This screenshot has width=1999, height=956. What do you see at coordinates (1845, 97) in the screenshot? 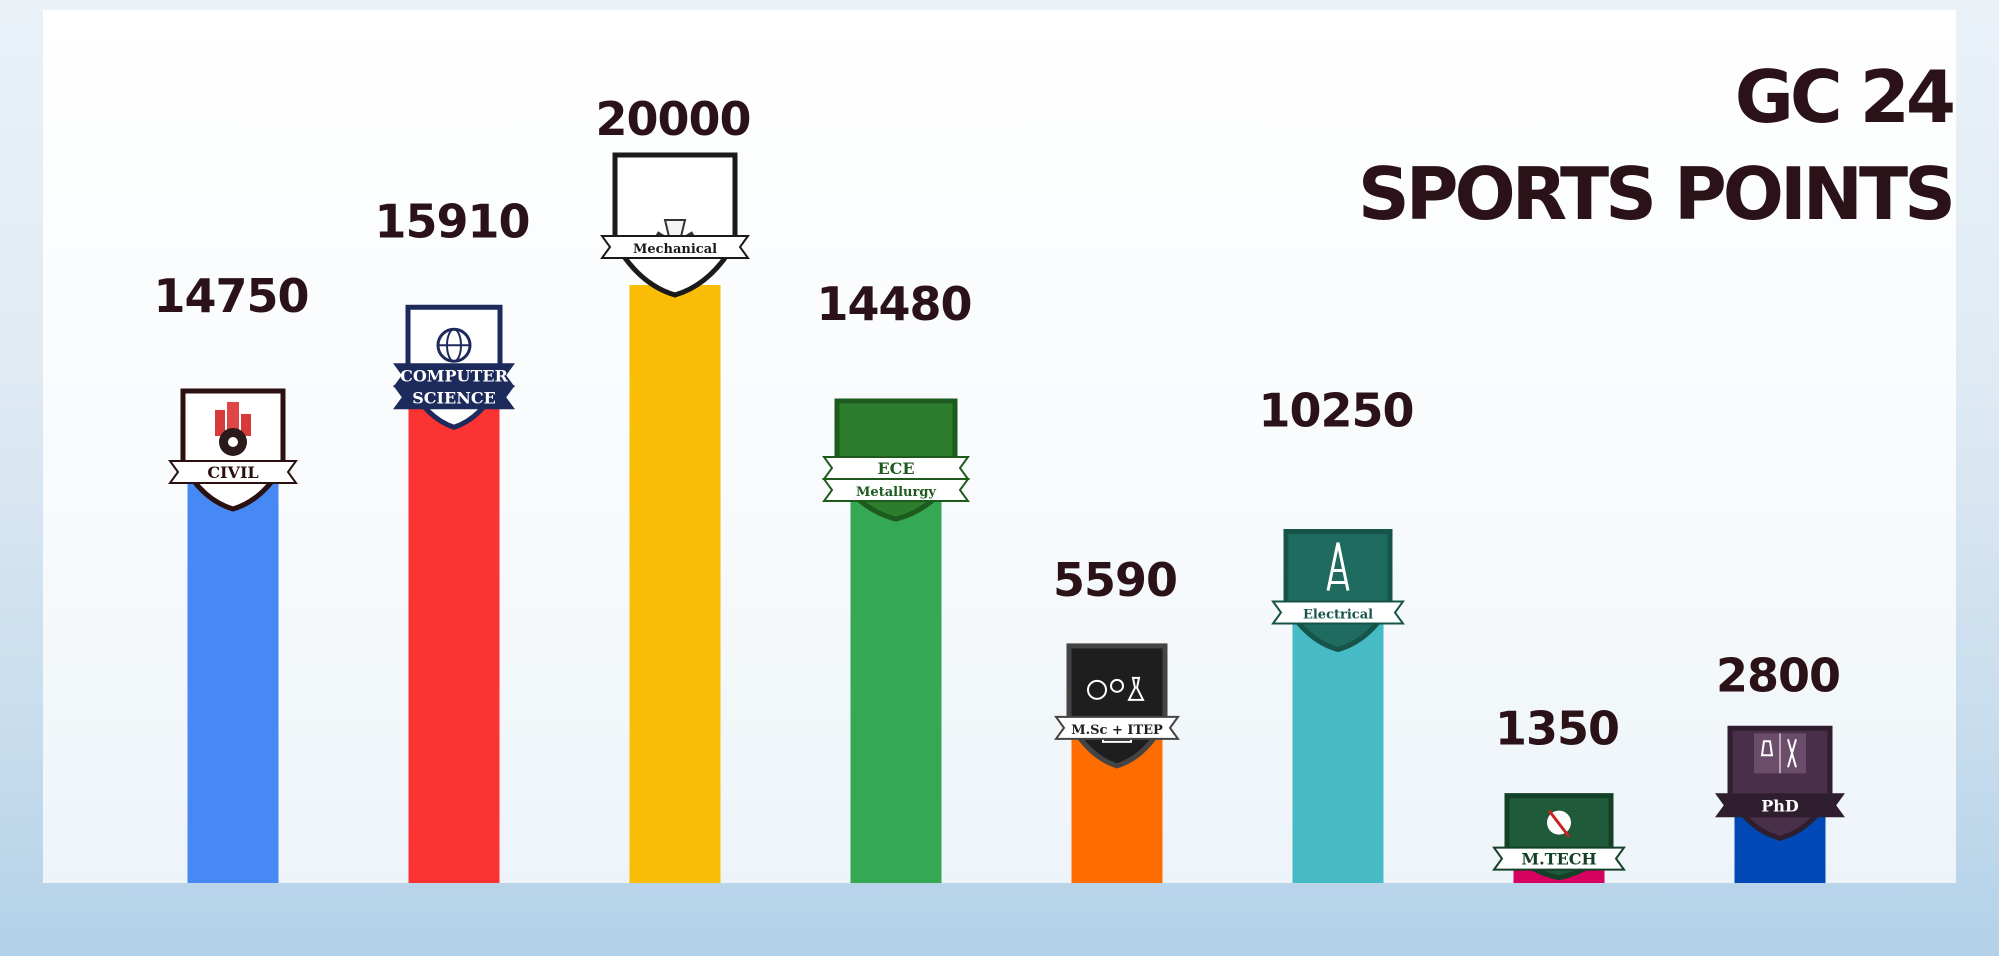
I see `title-line-1: GC 24` at bounding box center [1845, 97].